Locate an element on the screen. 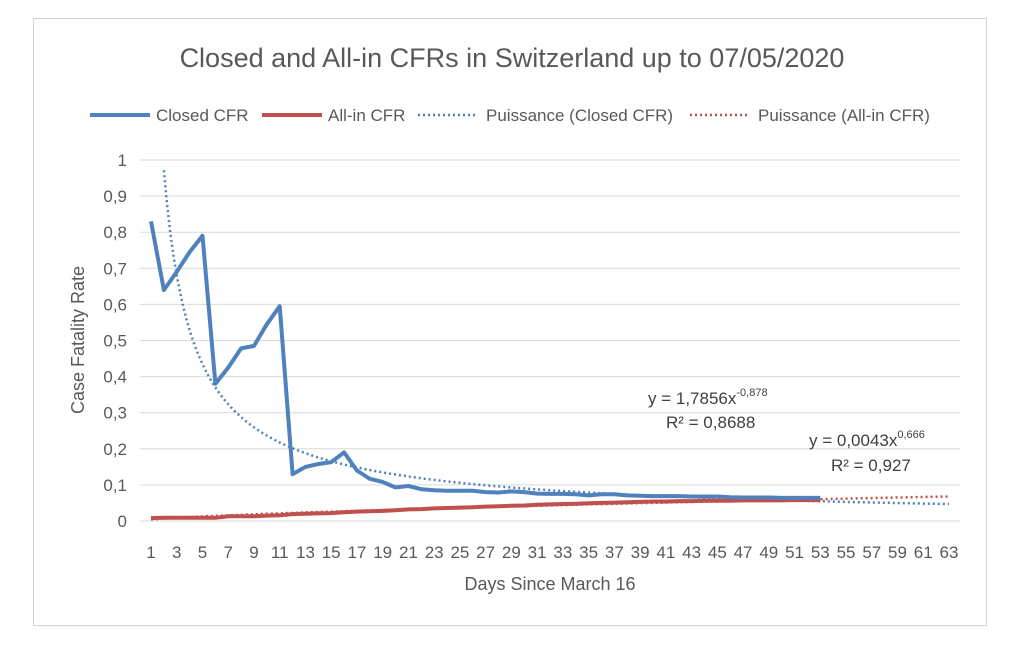 This screenshot has height=654, width=1024. x-tick-label: 1 is located at coordinates (150, 552).